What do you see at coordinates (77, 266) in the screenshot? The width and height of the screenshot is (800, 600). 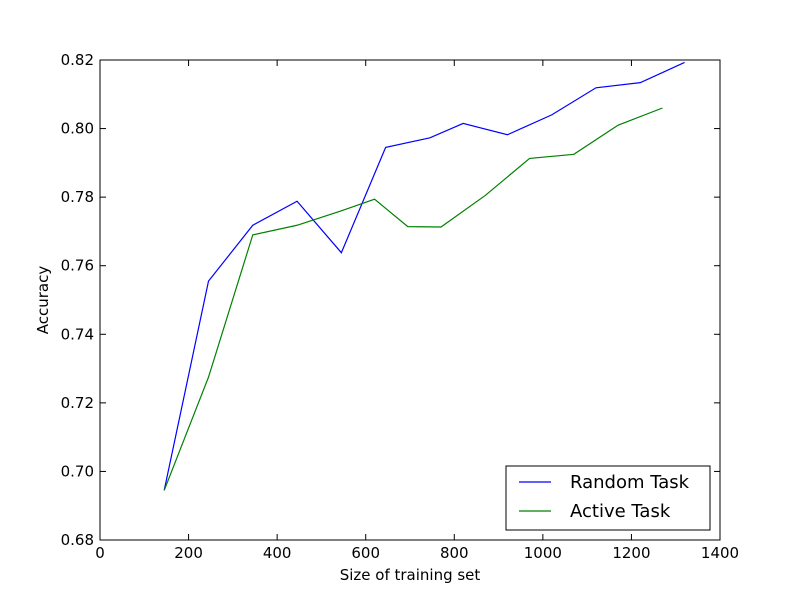 I see `y-tick-label: 0.76` at bounding box center [77, 266].